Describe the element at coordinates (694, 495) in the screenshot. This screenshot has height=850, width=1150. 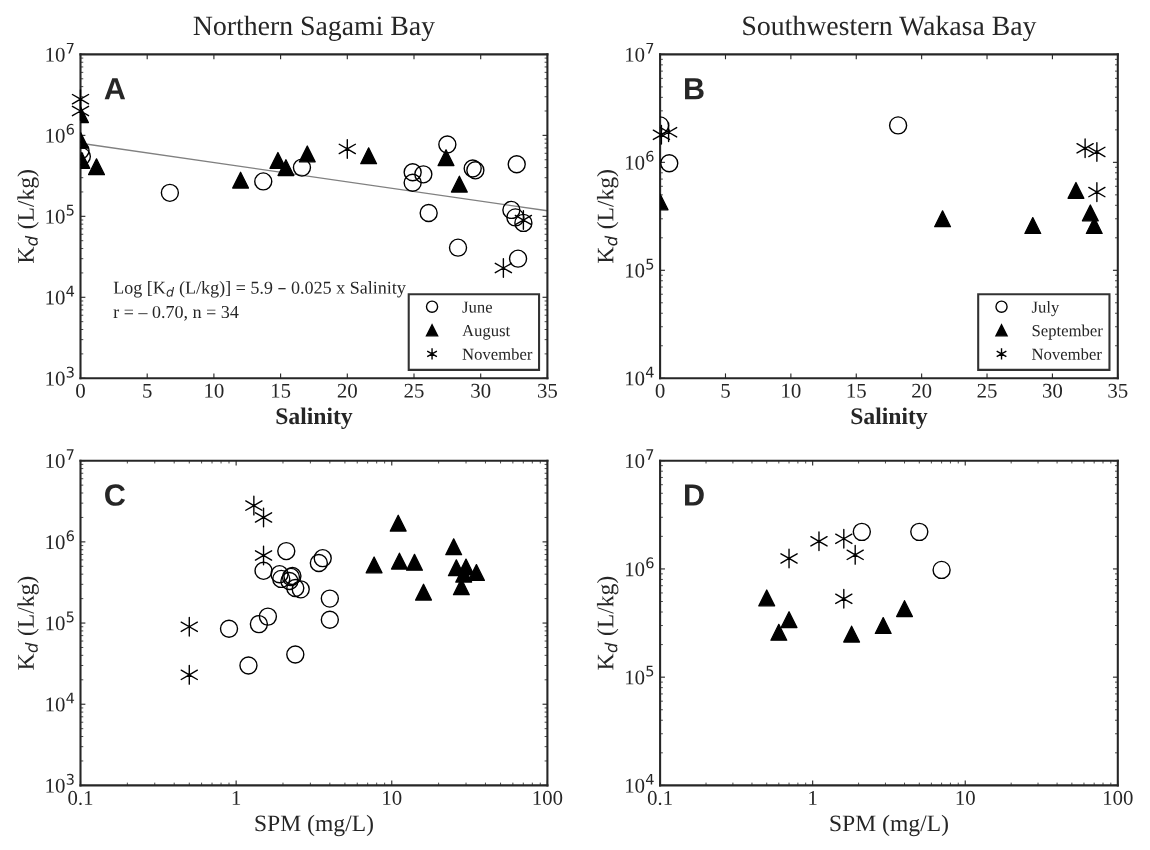
I see `annotation: D` at that location.